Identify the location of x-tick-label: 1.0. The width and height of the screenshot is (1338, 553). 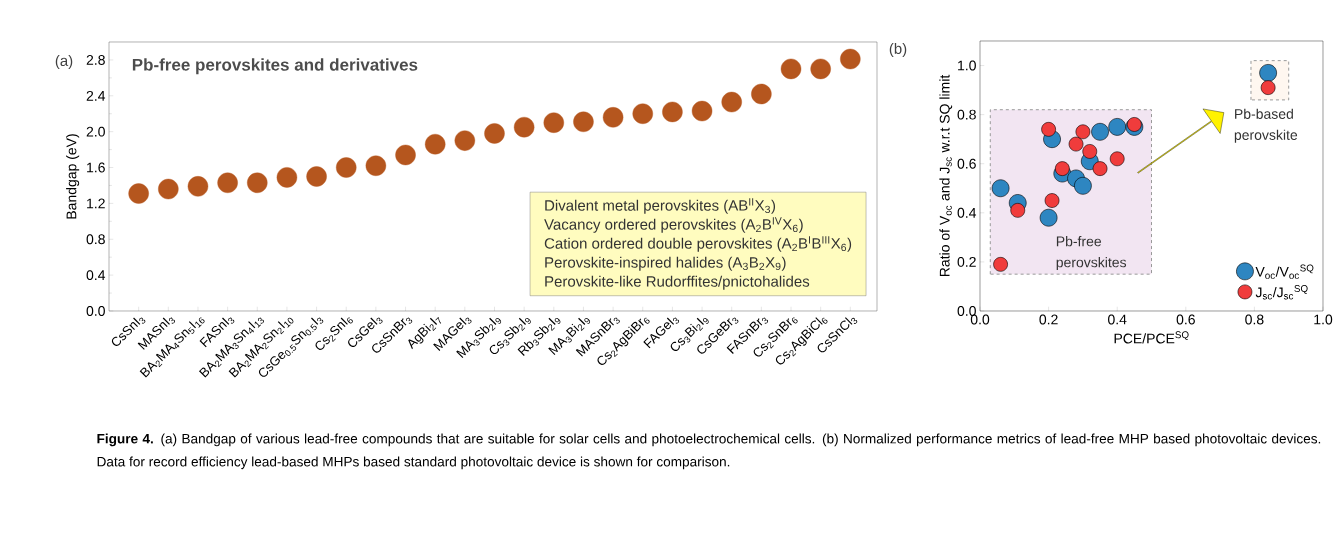
(1323, 319).